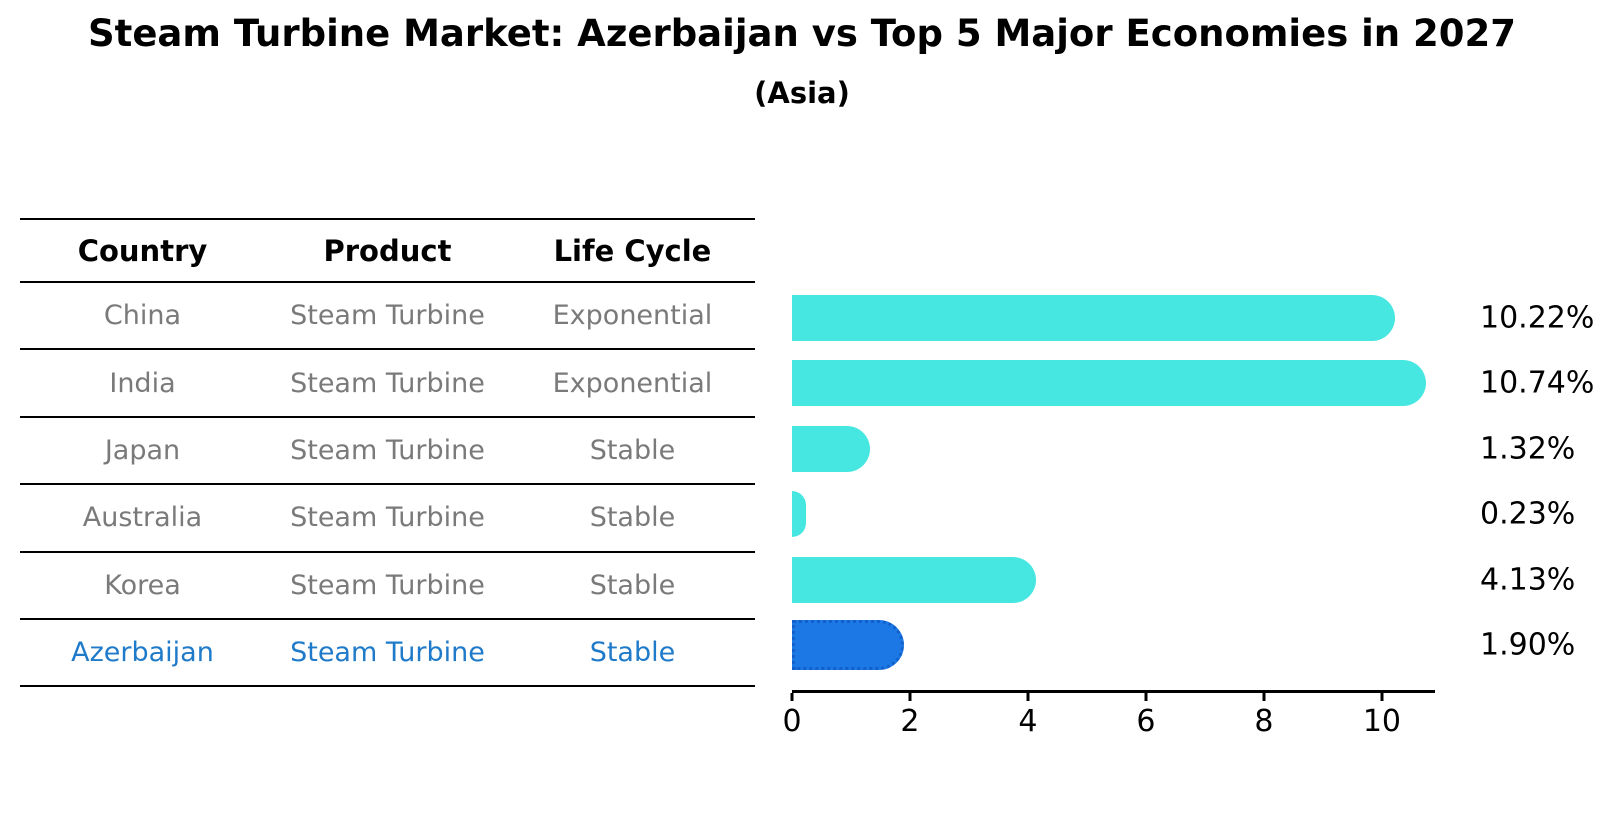 This screenshot has width=1604, height=823. I want to click on table-row-korea: Korea Steam Turbine Stable, so click(387, 584).